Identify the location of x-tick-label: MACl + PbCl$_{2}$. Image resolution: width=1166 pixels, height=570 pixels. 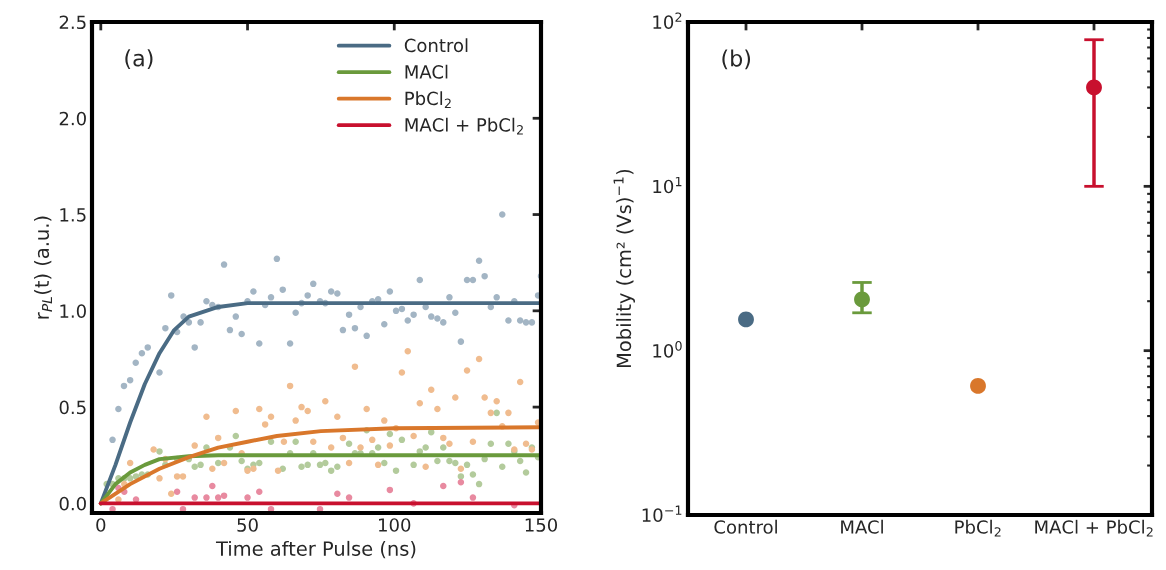
(1094, 528).